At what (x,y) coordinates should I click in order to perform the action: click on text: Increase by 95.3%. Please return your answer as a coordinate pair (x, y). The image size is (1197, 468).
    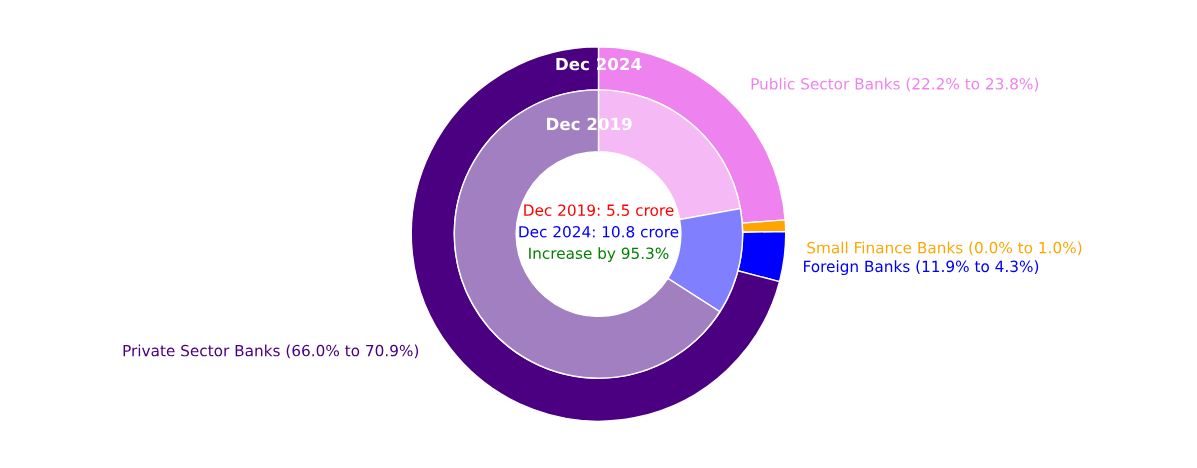
    Looking at the image, I should click on (599, 254).